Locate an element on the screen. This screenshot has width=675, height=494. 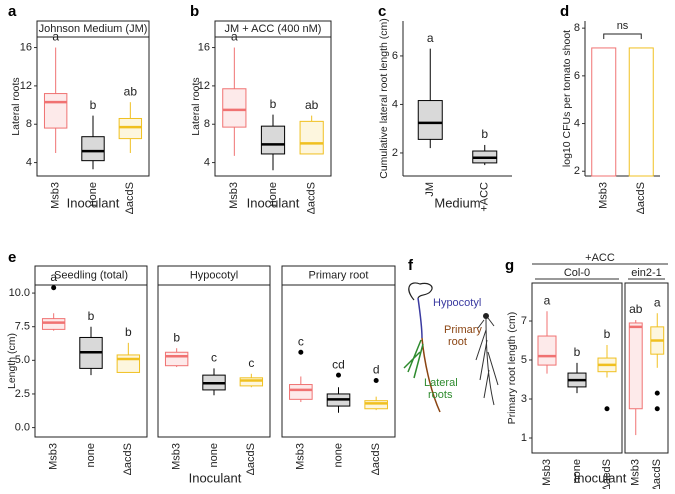
bar is located at coordinates (604, 112).